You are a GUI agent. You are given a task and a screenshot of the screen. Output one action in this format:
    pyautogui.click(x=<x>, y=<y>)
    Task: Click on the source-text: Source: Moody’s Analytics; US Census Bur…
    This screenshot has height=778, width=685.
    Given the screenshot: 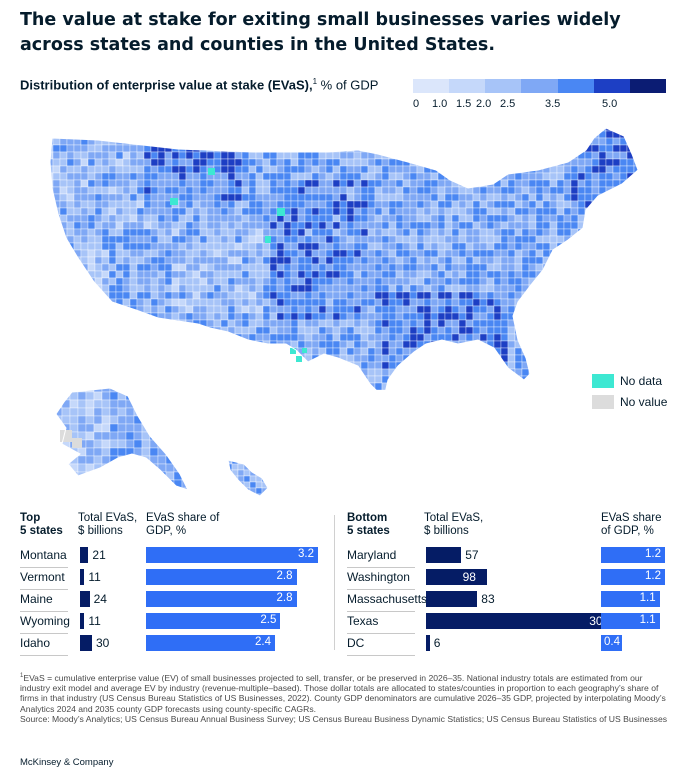 What is the action you would take?
    pyautogui.click(x=344, y=719)
    